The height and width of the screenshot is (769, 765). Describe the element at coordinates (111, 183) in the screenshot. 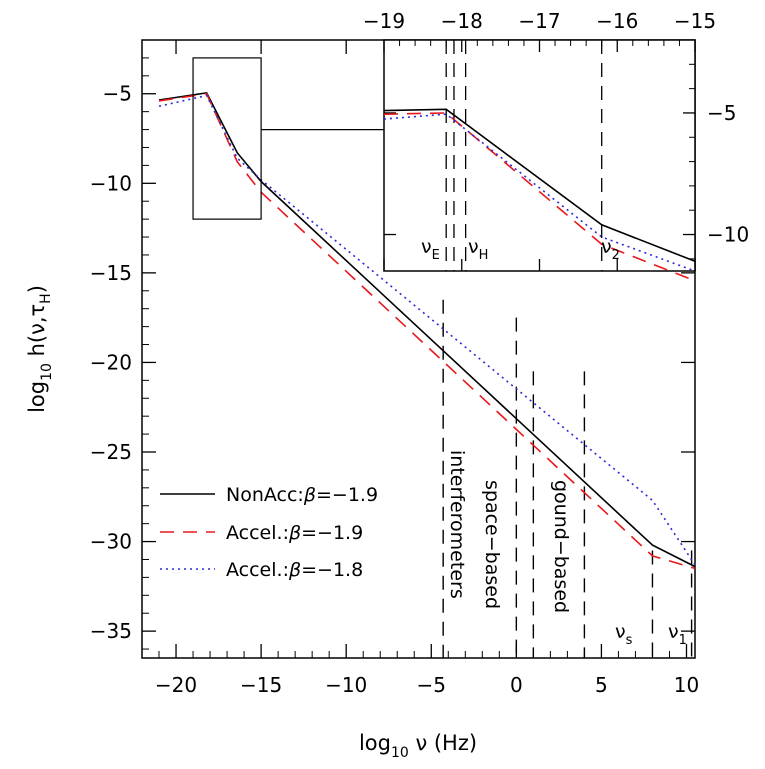

I see `main-y-tick-label: −10` at that location.